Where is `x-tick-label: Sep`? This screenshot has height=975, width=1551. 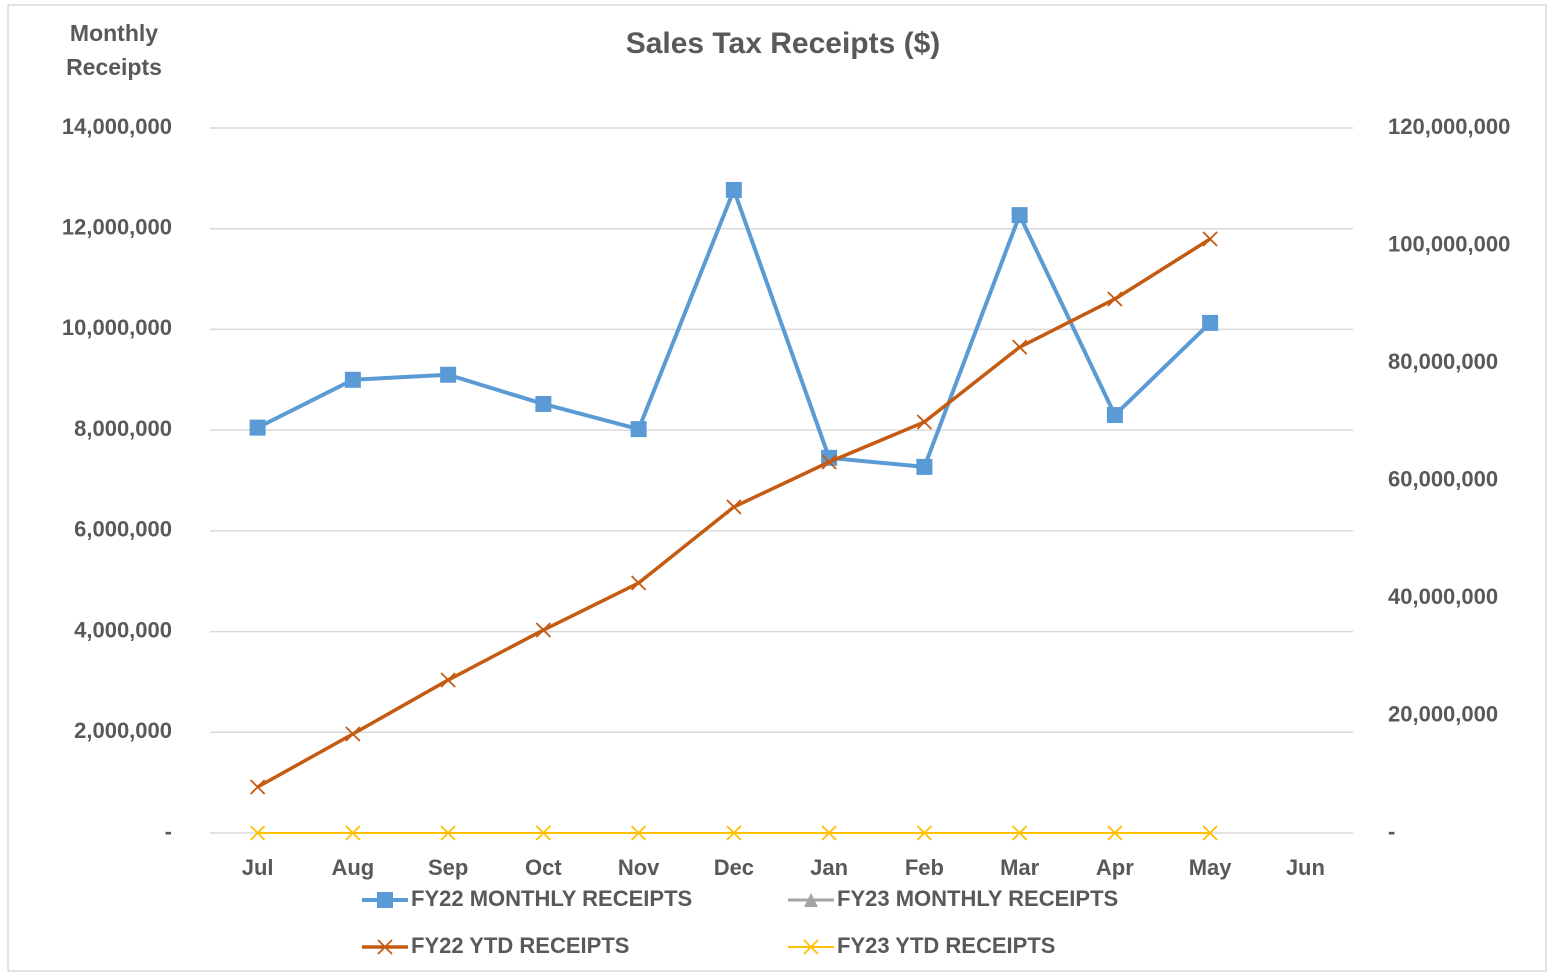
x-tick-label: Sep is located at coordinates (448, 867).